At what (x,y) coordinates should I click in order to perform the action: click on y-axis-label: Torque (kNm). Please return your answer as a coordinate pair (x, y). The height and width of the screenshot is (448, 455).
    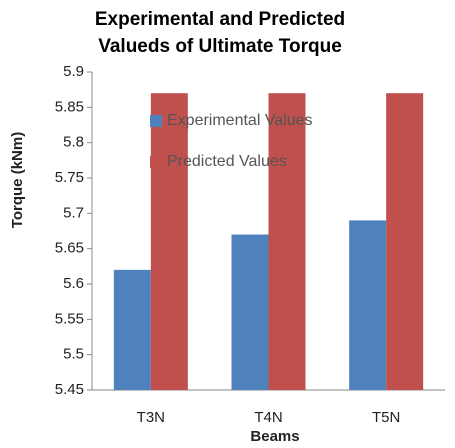
    Looking at the image, I should click on (17, 180).